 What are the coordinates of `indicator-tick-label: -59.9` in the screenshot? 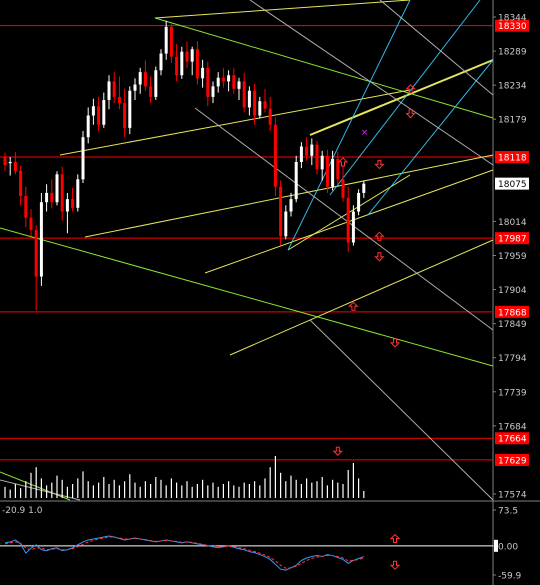 It's located at (510, 577).